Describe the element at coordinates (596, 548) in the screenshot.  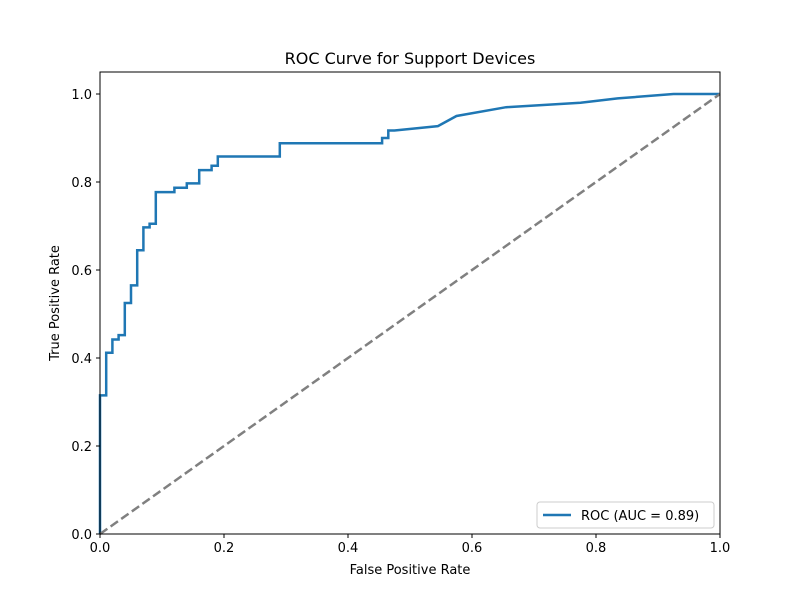
I see `x-tick-label: 0.8` at that location.